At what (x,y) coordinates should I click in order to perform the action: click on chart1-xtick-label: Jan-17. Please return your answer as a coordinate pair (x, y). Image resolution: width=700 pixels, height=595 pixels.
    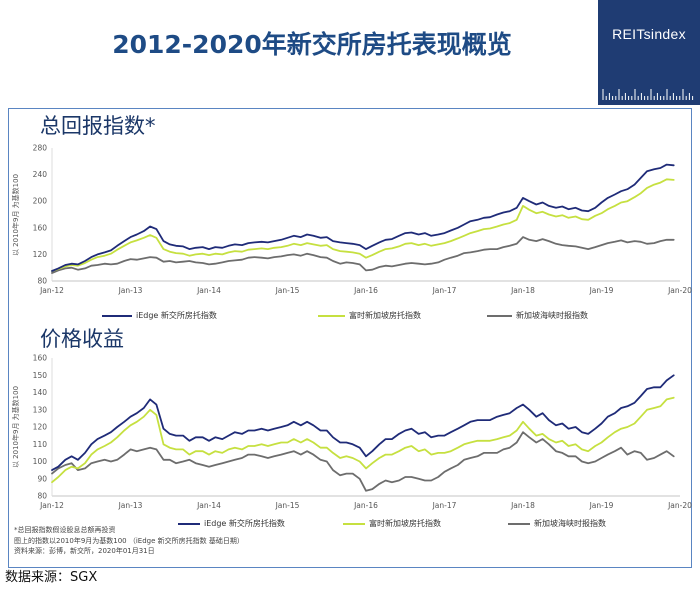
    Looking at the image, I should click on (444, 290).